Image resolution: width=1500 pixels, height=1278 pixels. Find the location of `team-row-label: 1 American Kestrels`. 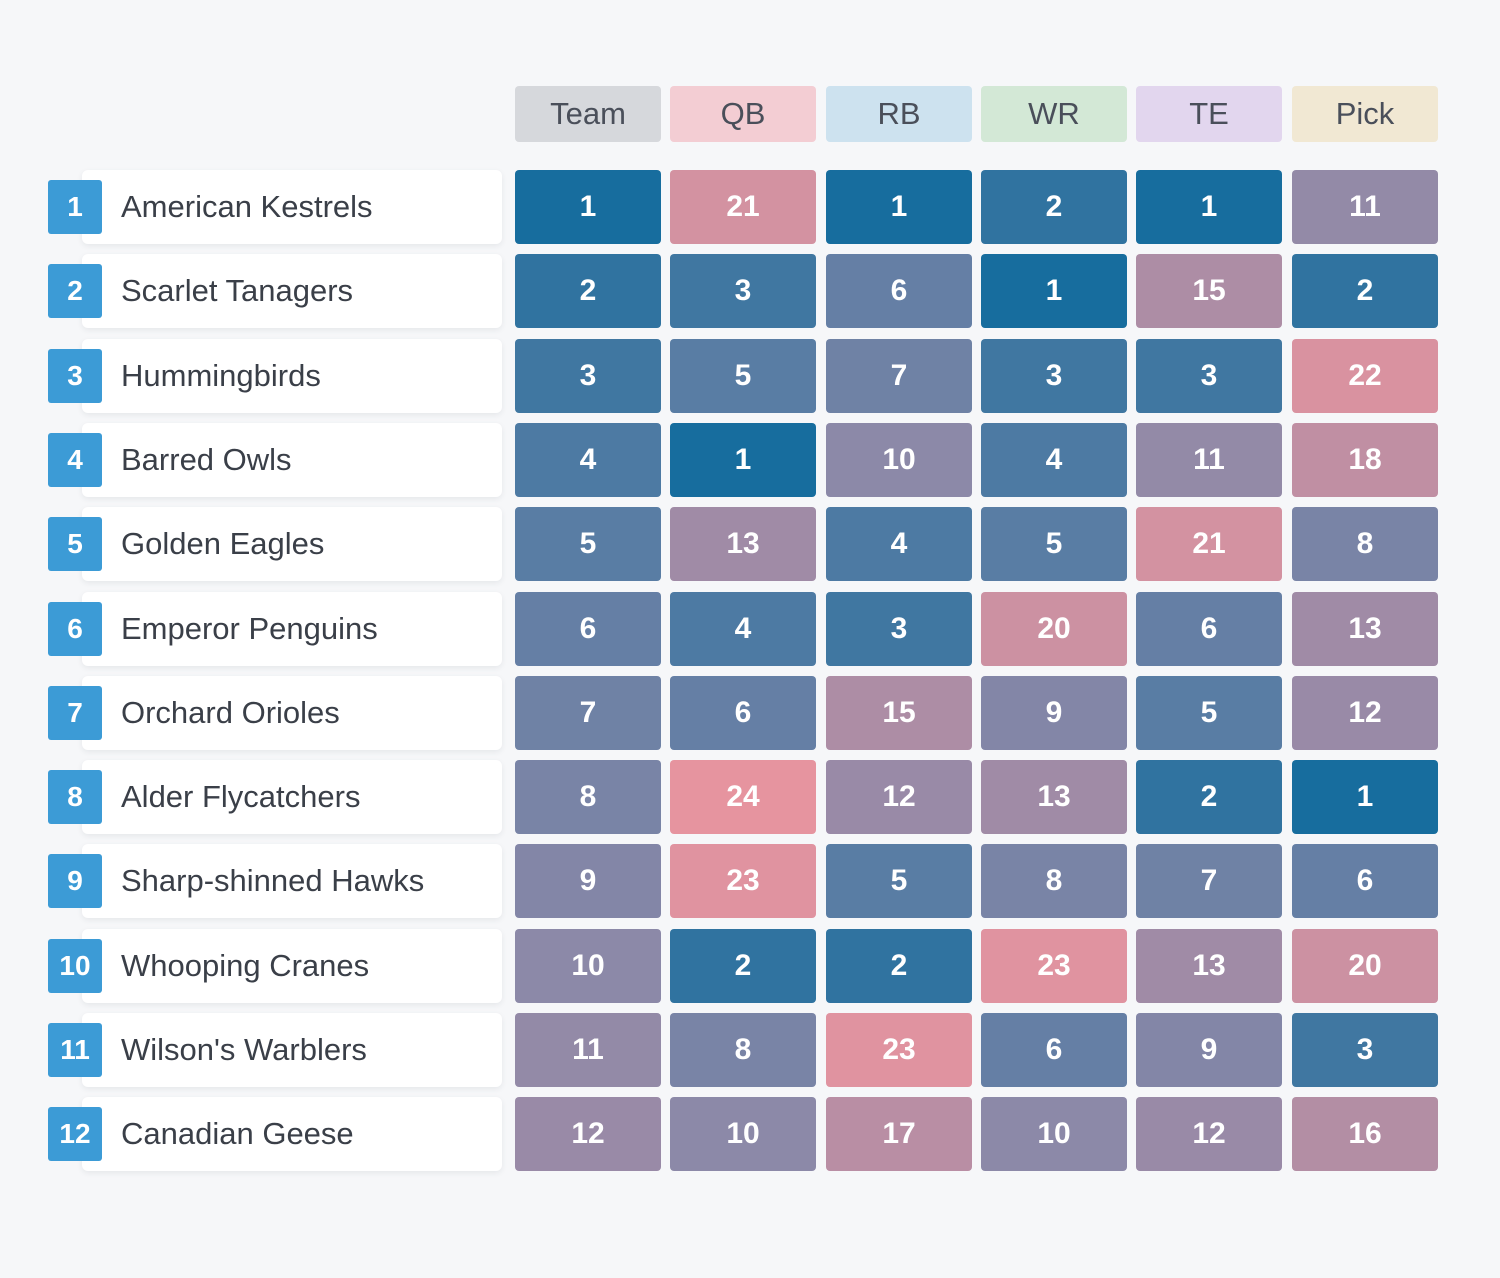

team-row-label: 1 American Kestrels is located at coordinates (275, 207).